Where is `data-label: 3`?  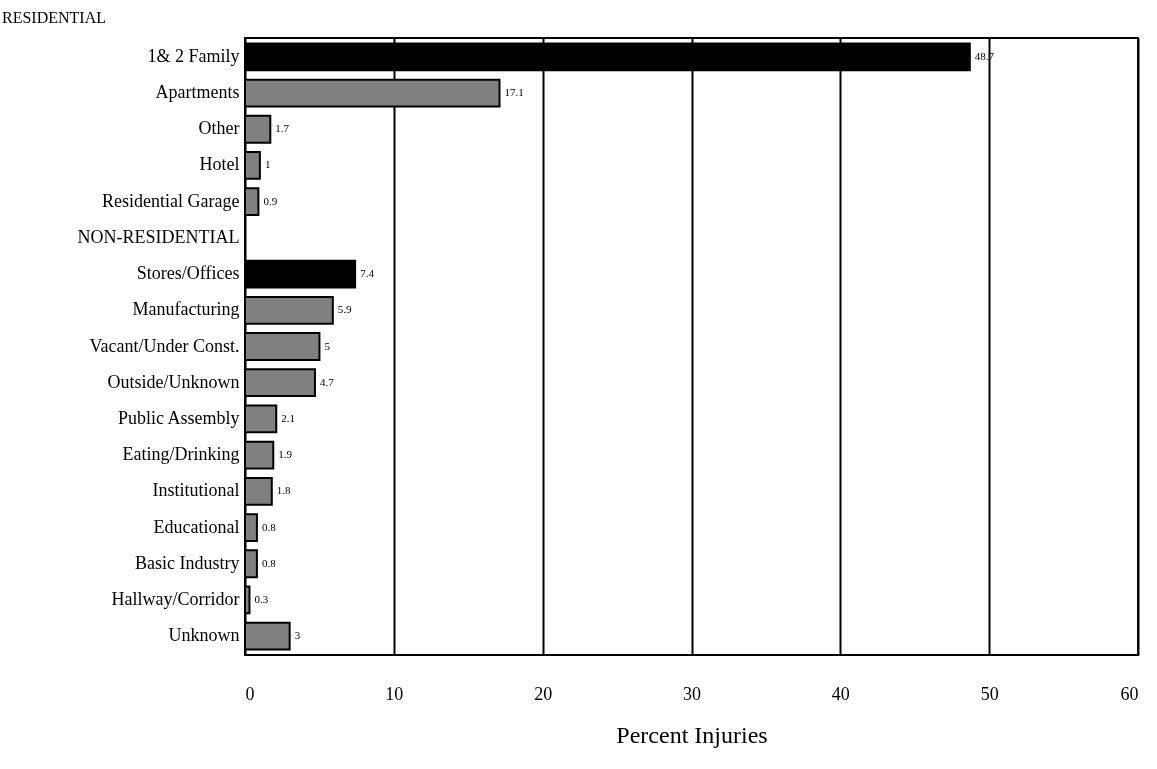
data-label: 3 is located at coordinates (297, 635).